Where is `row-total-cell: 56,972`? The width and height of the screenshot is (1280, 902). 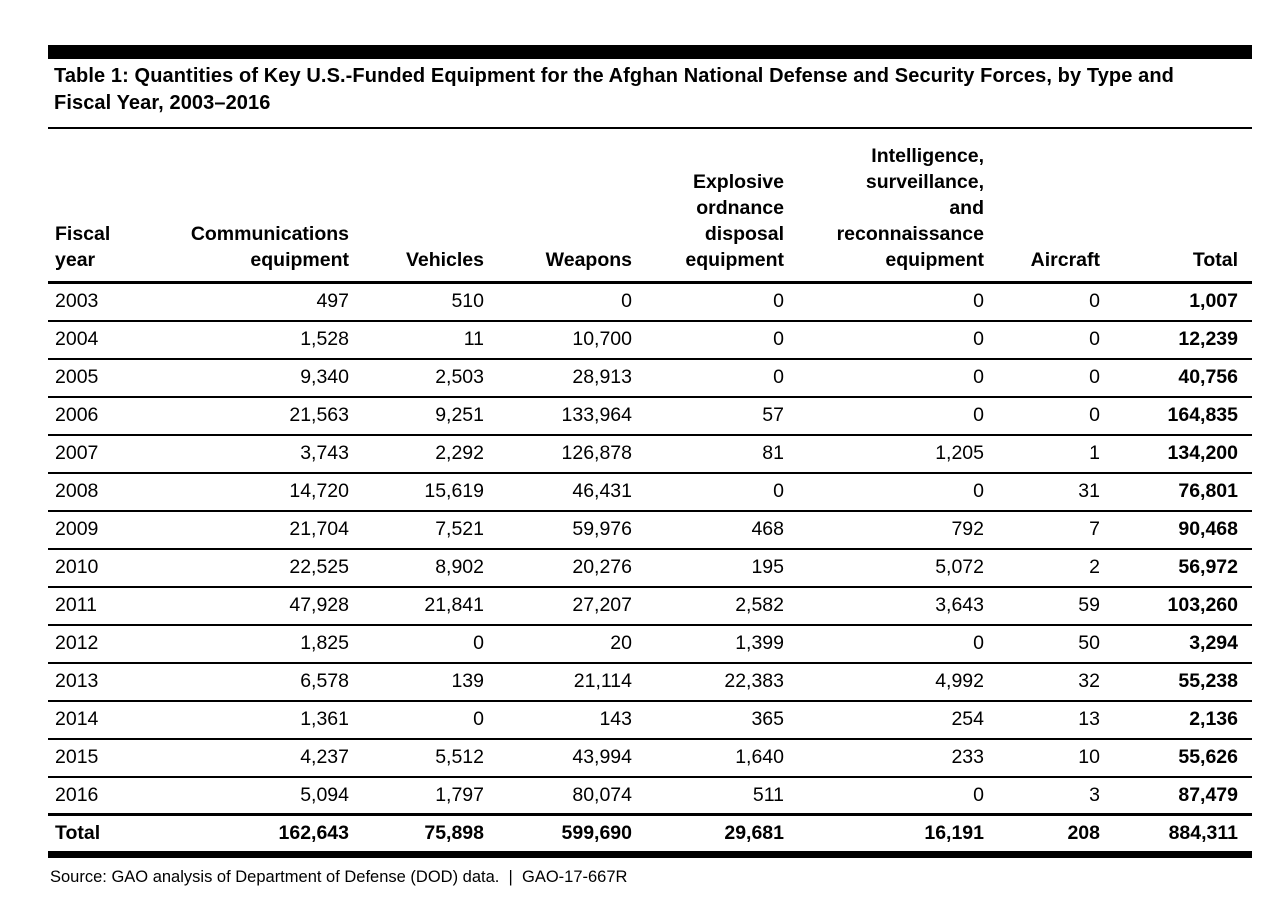
row-total-cell: 56,972 is located at coordinates (1183, 568).